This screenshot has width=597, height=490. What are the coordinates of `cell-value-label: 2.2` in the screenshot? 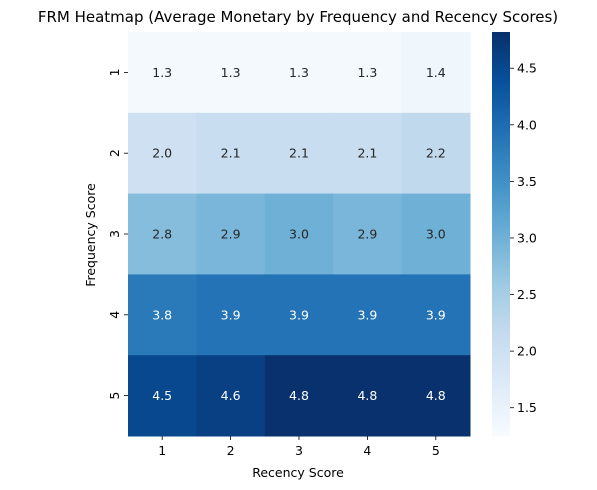 It's located at (436, 153).